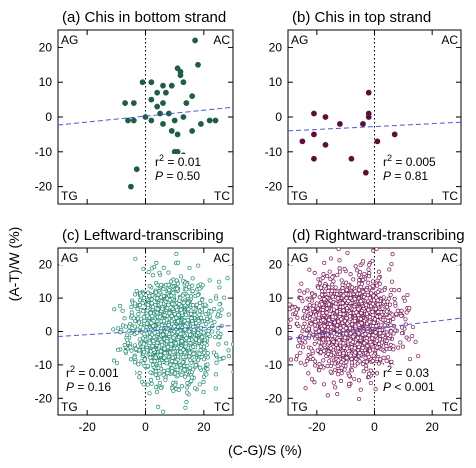 The image size is (476, 468). I want to click on panel-title: (c) Leftward-transcribing, so click(143, 235).